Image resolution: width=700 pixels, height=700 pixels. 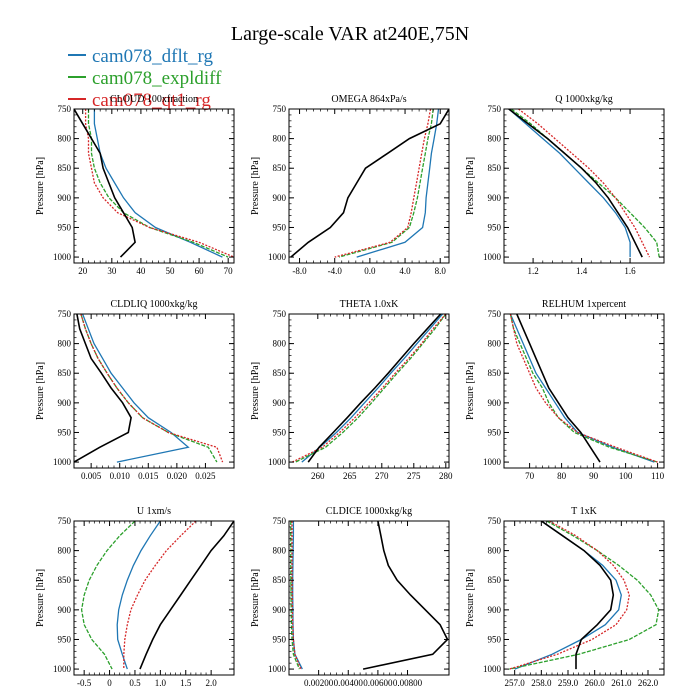 I want to click on x-tick-label: 260, so click(x=318, y=476).